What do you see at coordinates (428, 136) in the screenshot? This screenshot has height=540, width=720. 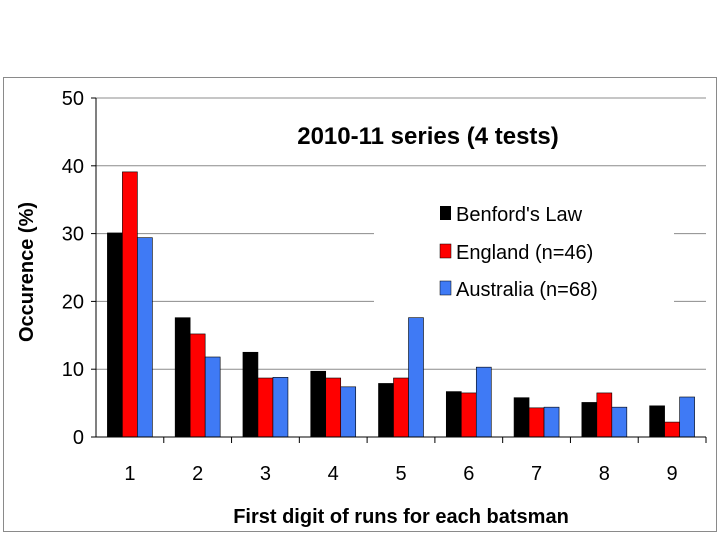 I see `chart-title: 2010-11 series (4 tests)` at bounding box center [428, 136].